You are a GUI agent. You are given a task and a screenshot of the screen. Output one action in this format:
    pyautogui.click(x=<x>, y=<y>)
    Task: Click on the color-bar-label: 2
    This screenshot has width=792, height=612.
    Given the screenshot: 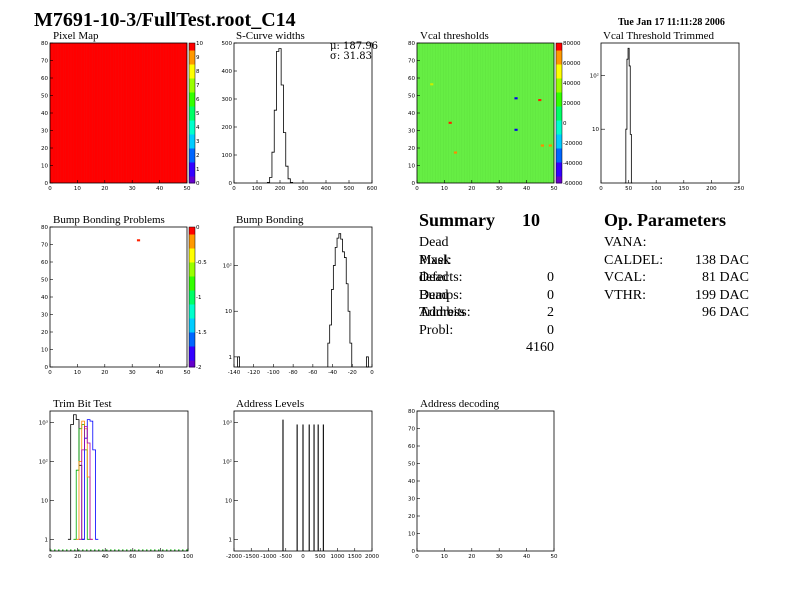 What is the action you would take?
    pyautogui.click(x=198, y=156)
    